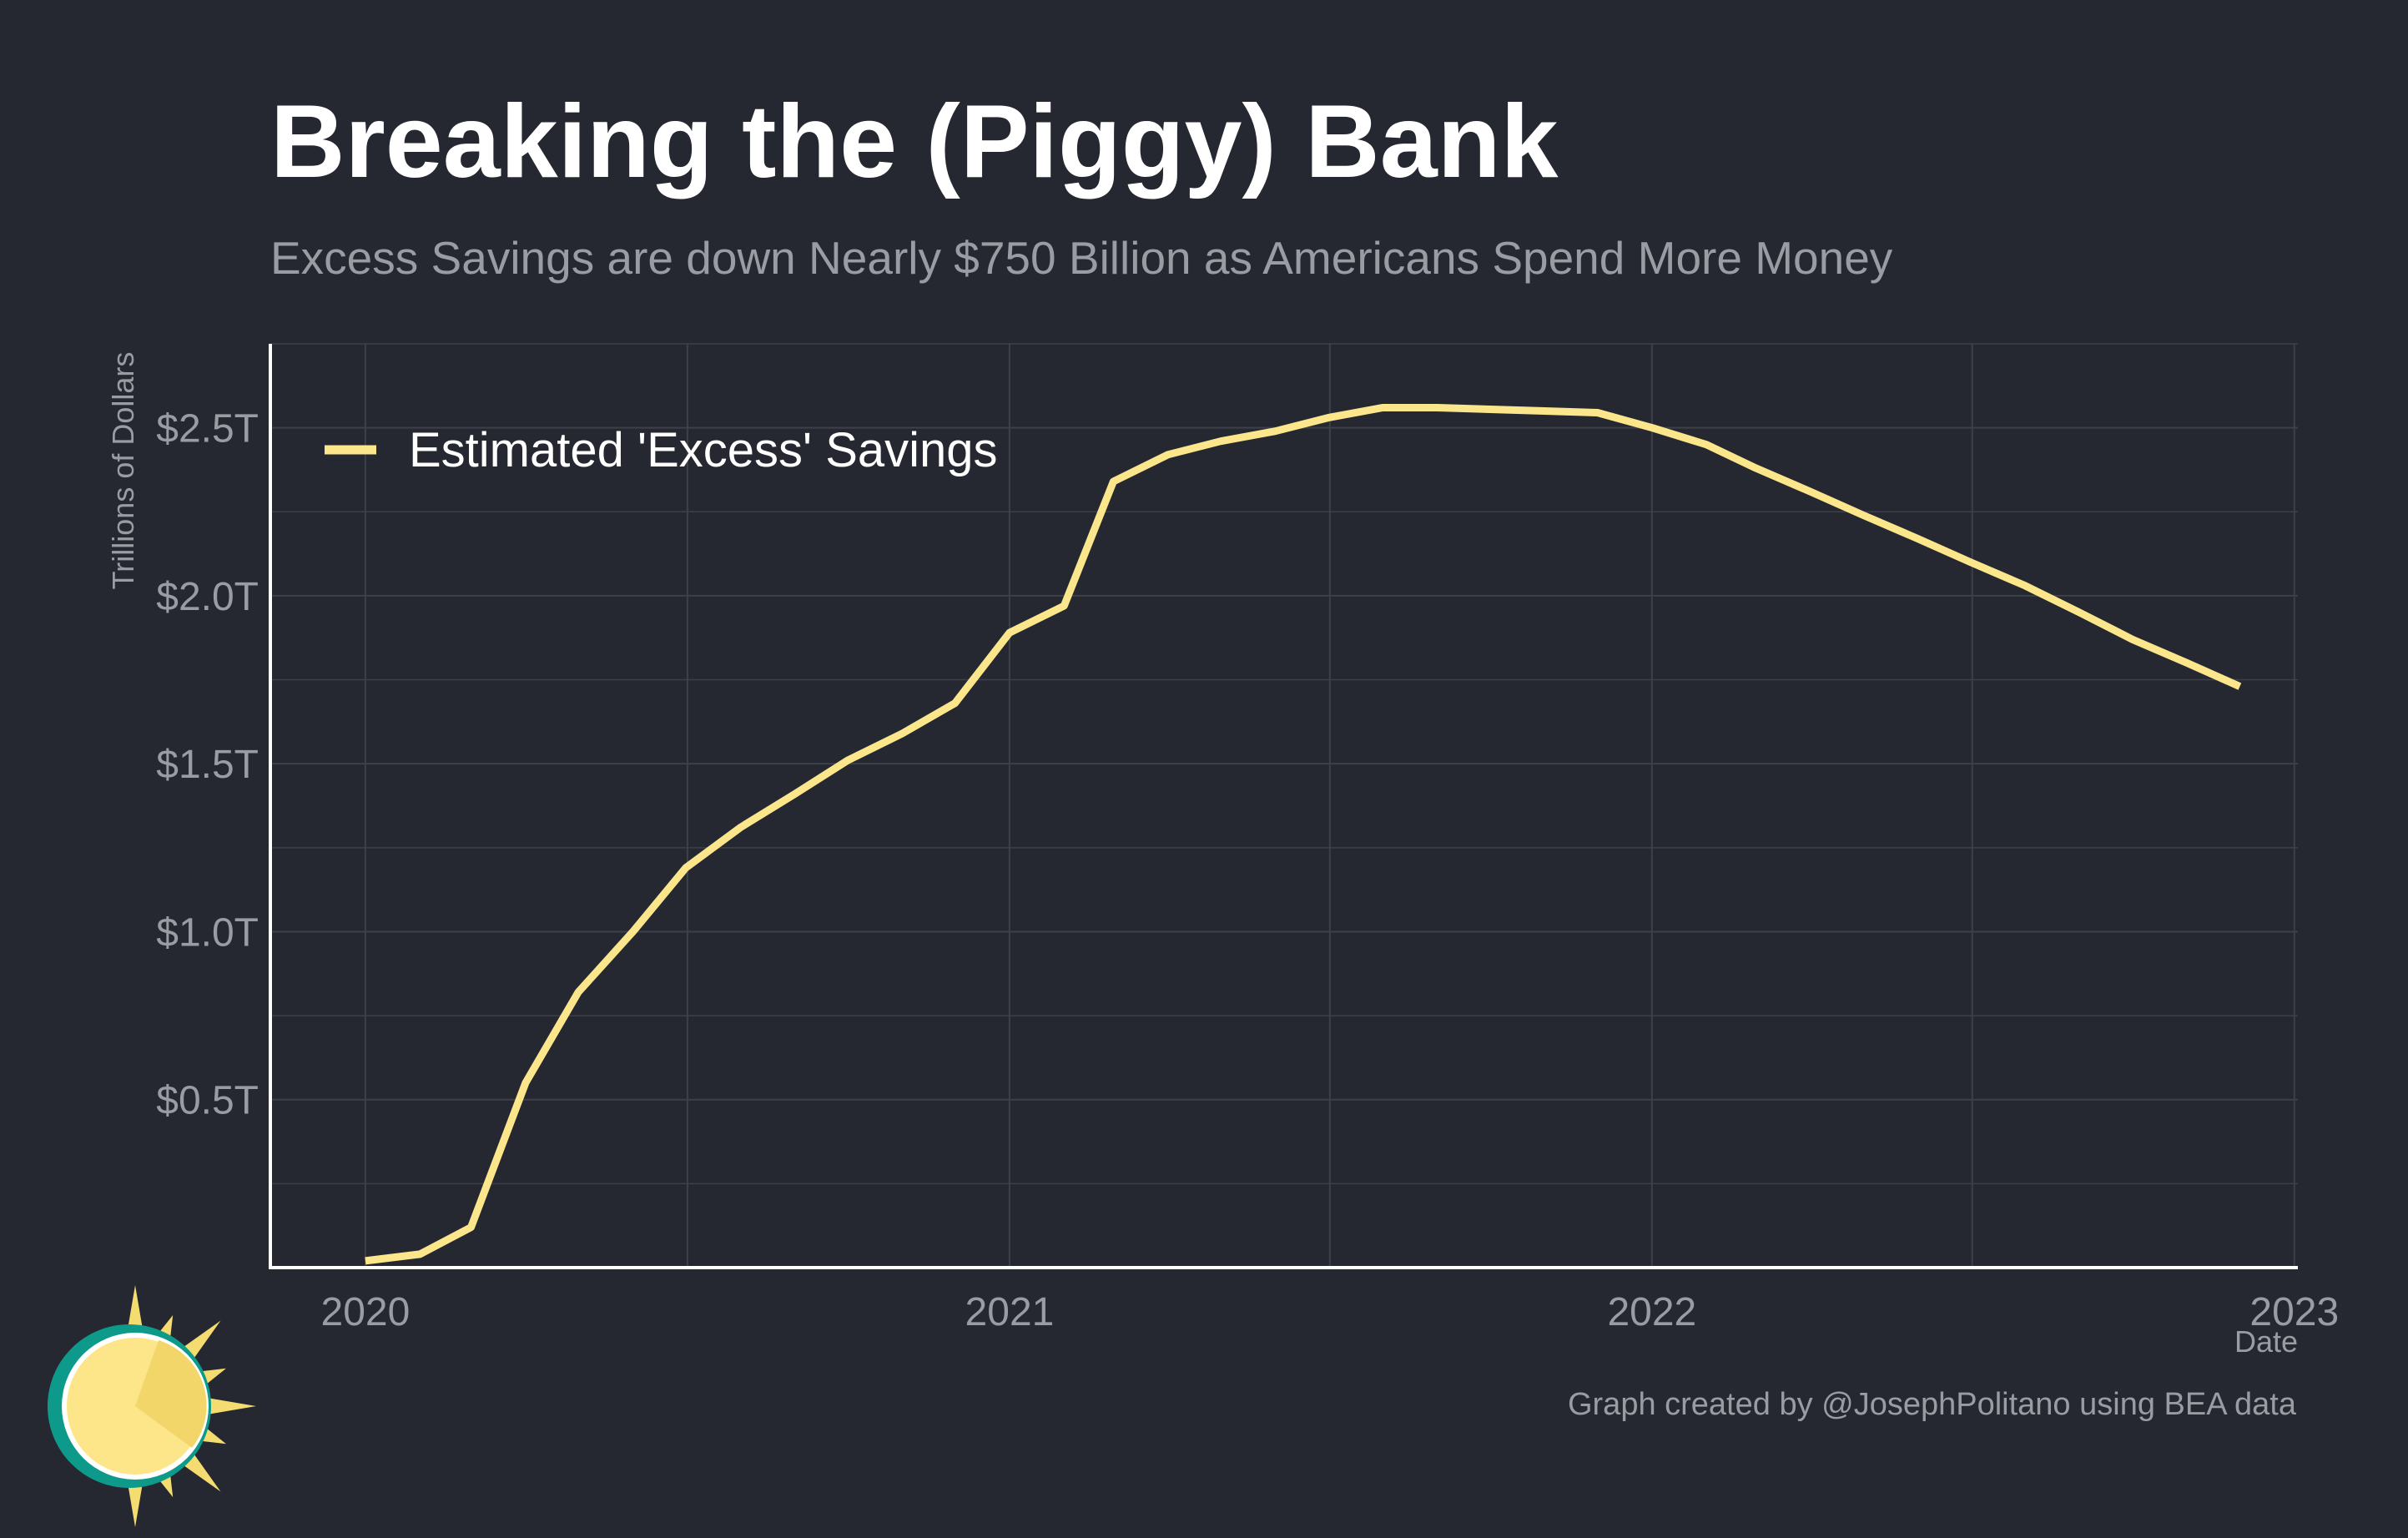 This screenshot has height=1538, width=2408. What do you see at coordinates (207, 932) in the screenshot?
I see `y-tick-label: $1.0T` at bounding box center [207, 932].